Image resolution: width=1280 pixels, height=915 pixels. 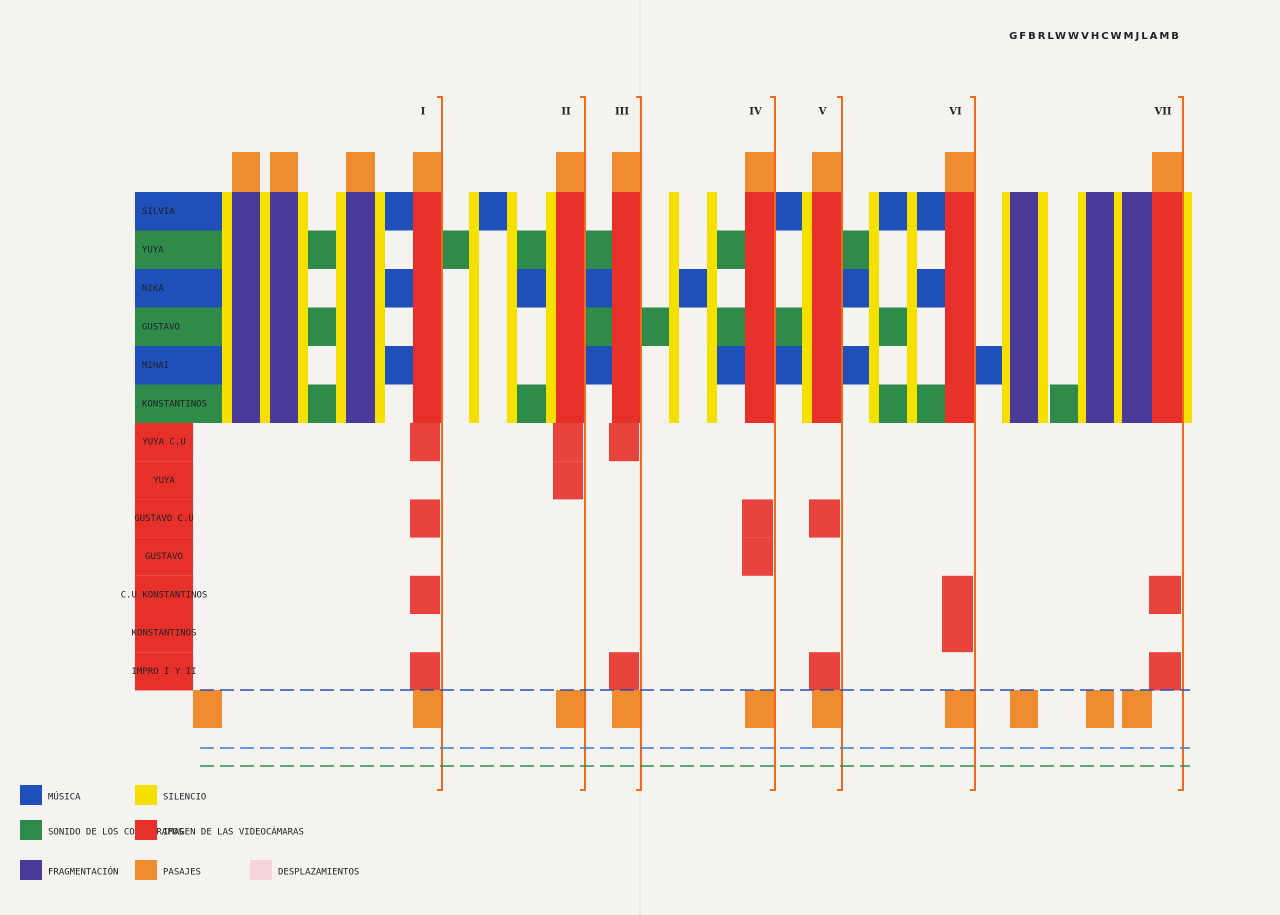 What do you see at coordinates (1162, 112) in the screenshot?
I see `section-label: VII` at bounding box center [1162, 112].